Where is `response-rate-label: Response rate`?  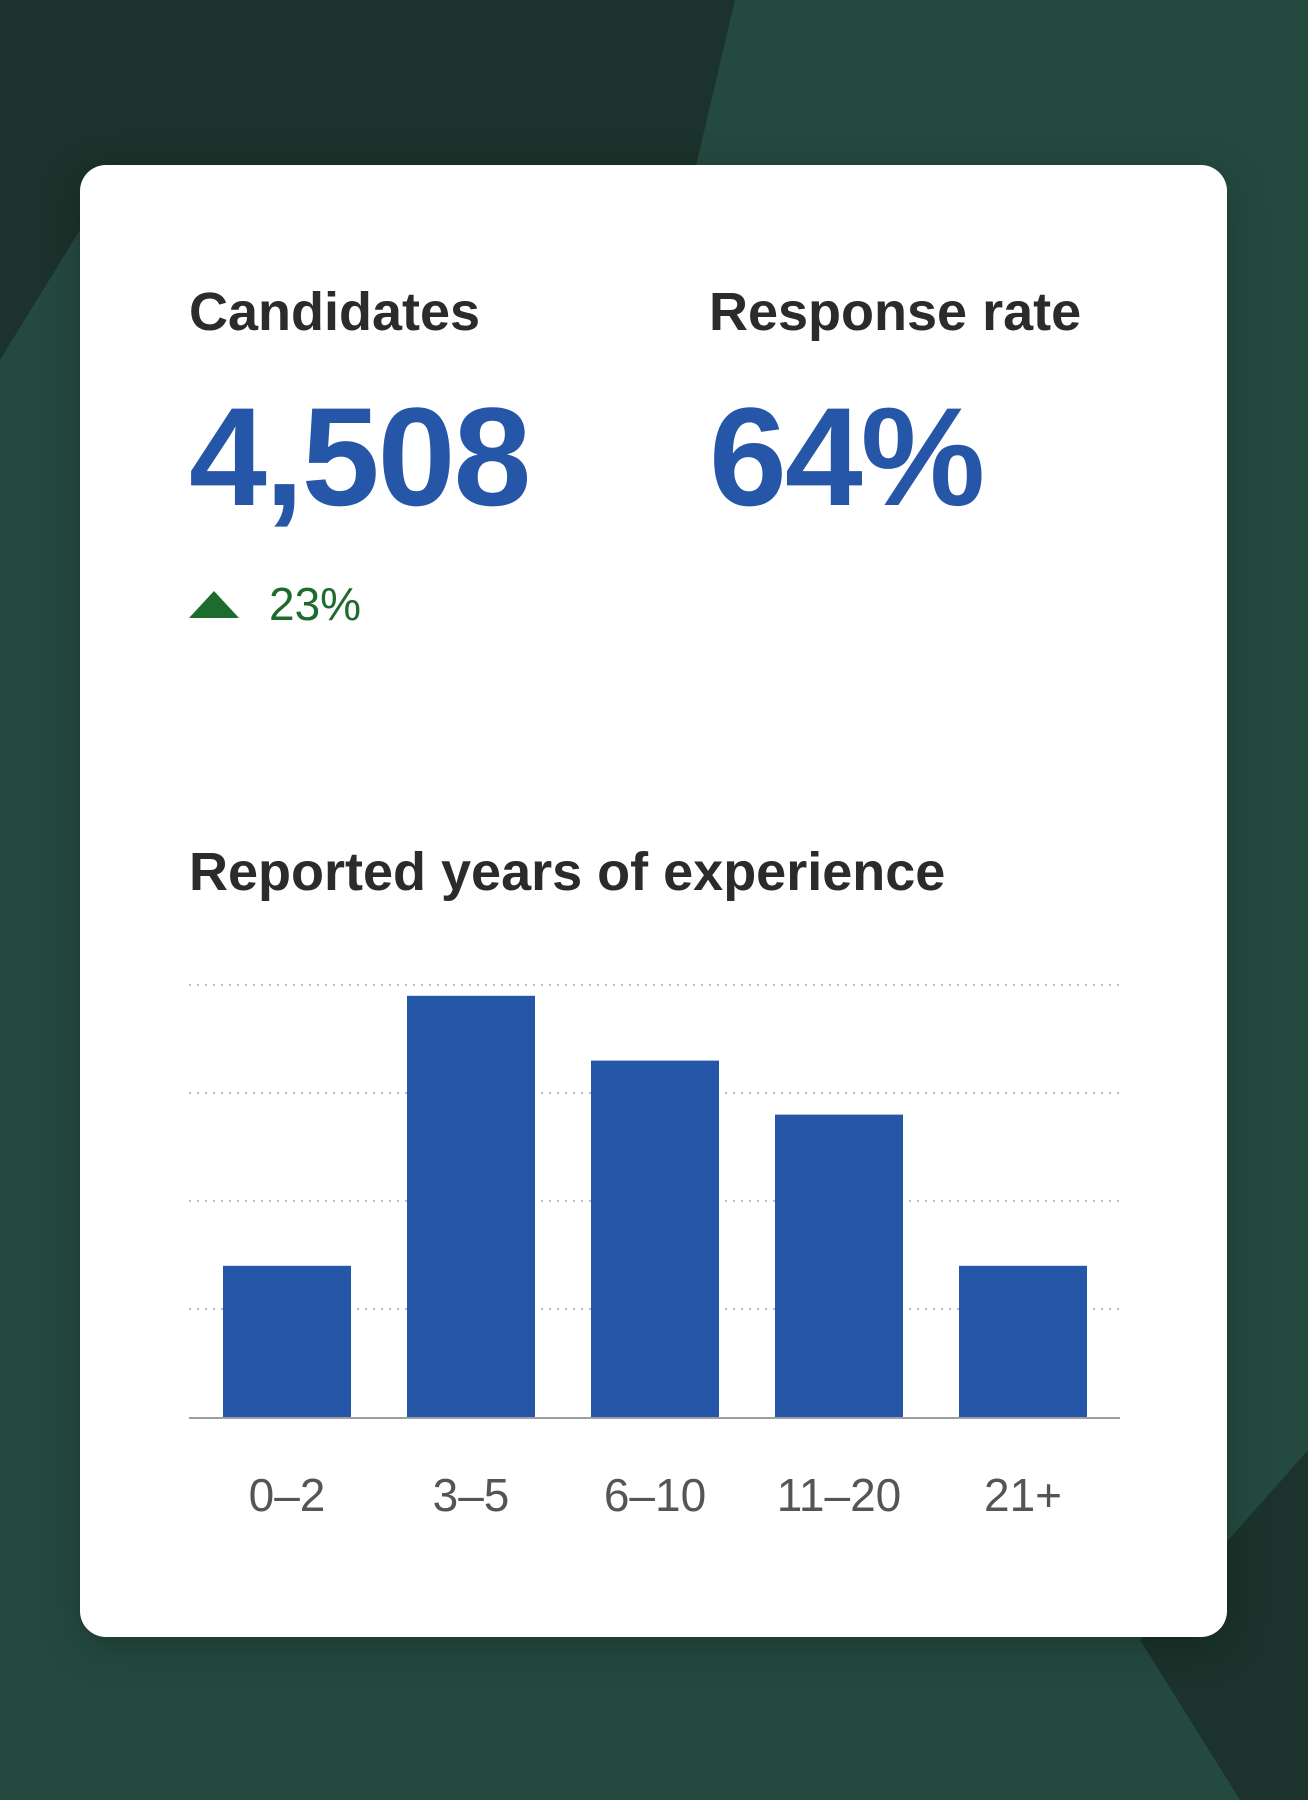
response-rate-label: Response rate is located at coordinates (895, 312).